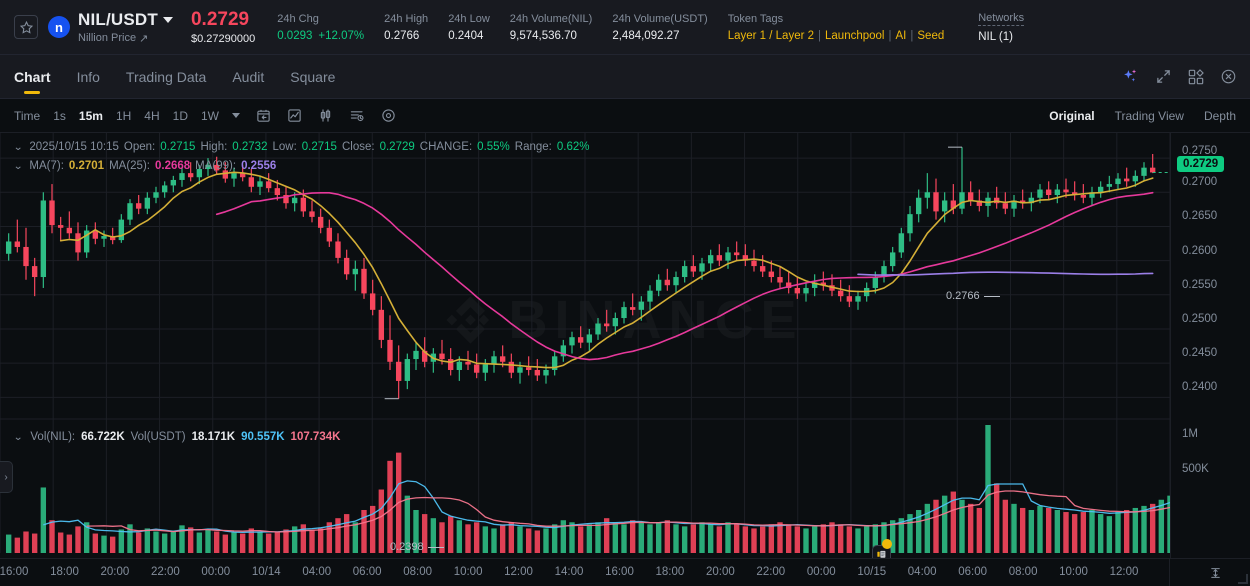 The height and width of the screenshot is (586, 1250). I want to click on price-tick: 0.2550, so click(1200, 285).